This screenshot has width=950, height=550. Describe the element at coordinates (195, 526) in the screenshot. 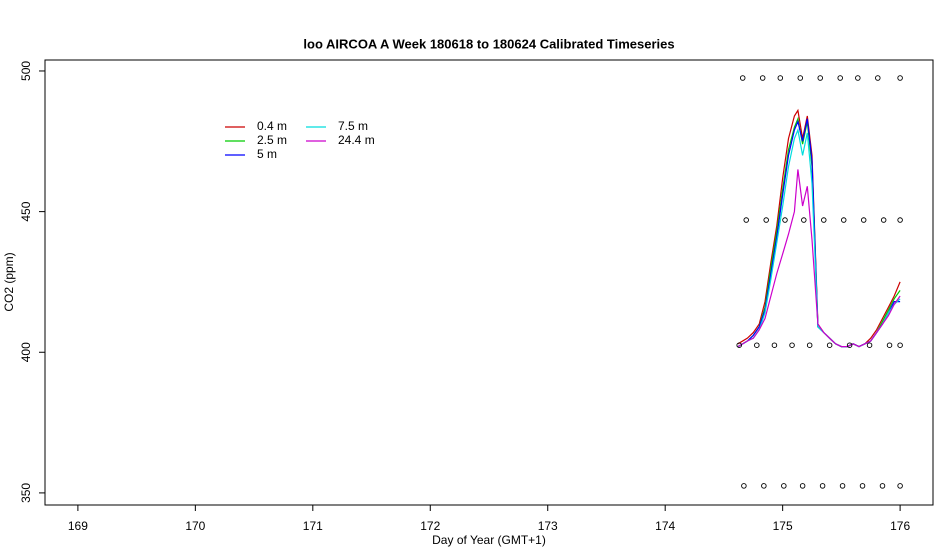

I see `x-tick-label: 170` at that location.